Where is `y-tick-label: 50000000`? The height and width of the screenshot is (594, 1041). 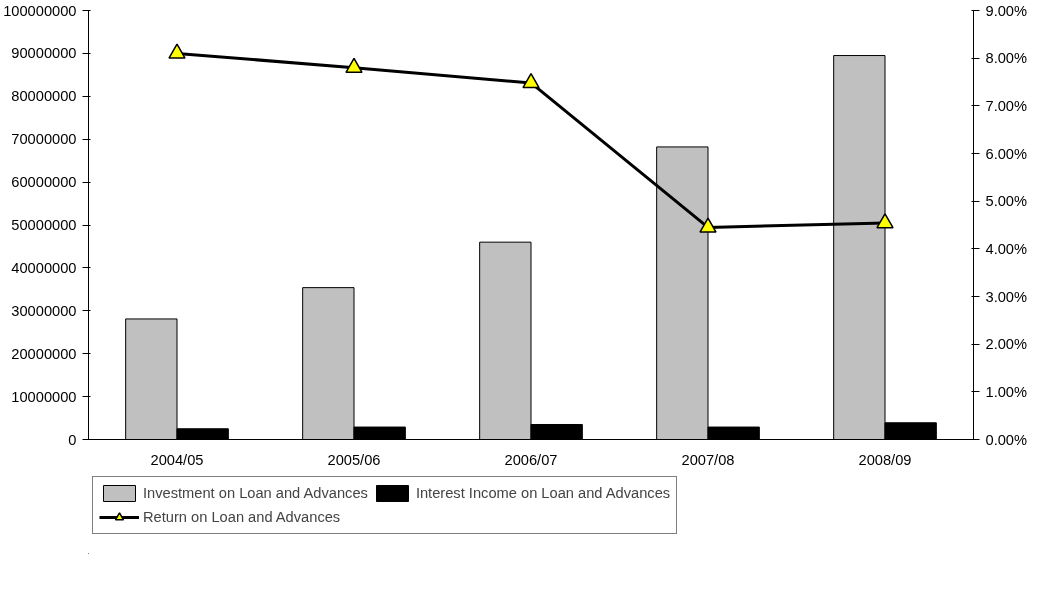
y-tick-label: 50000000 is located at coordinates (44, 225).